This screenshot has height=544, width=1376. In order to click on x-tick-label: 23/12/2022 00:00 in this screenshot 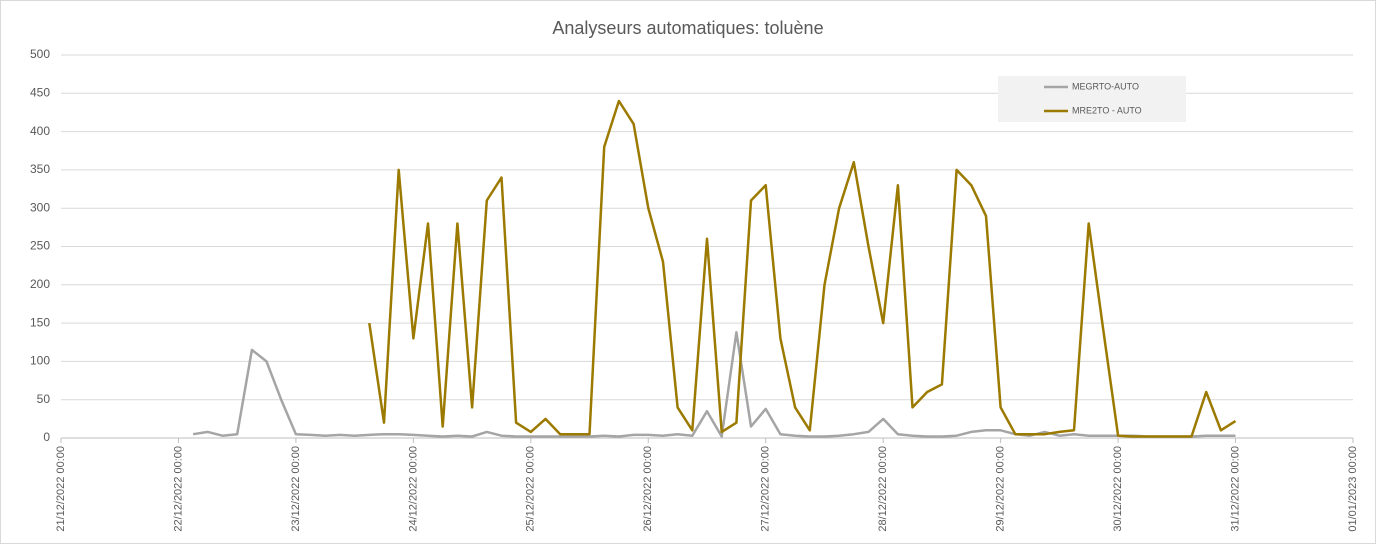, I will do `click(296, 489)`.